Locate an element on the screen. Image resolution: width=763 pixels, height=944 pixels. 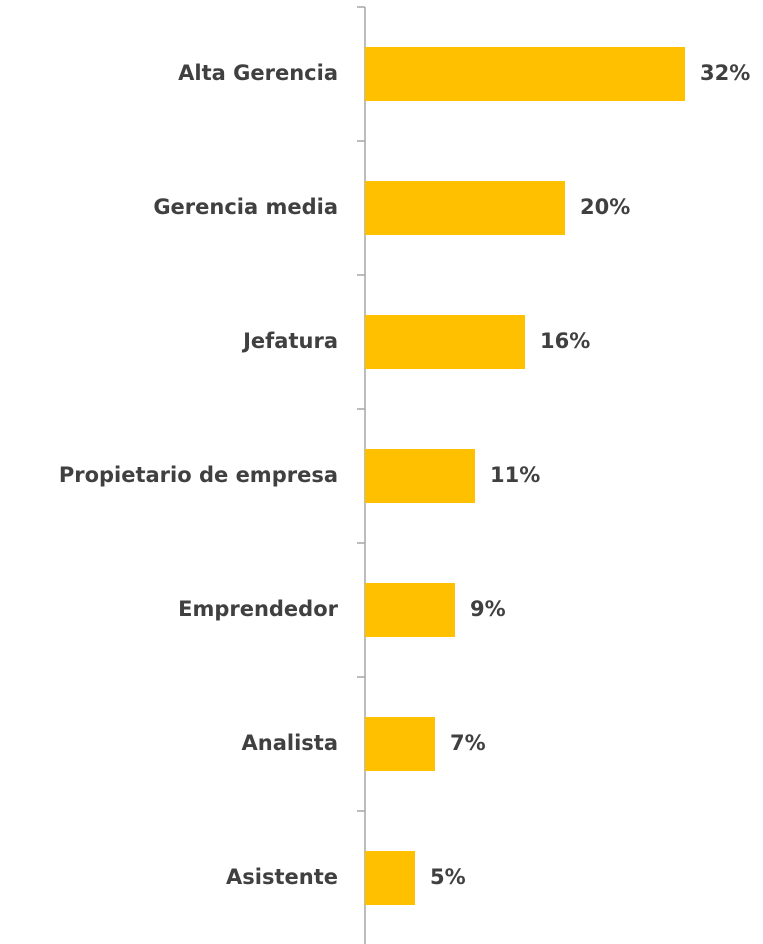
category-label: Emprendedor is located at coordinates (258, 609).